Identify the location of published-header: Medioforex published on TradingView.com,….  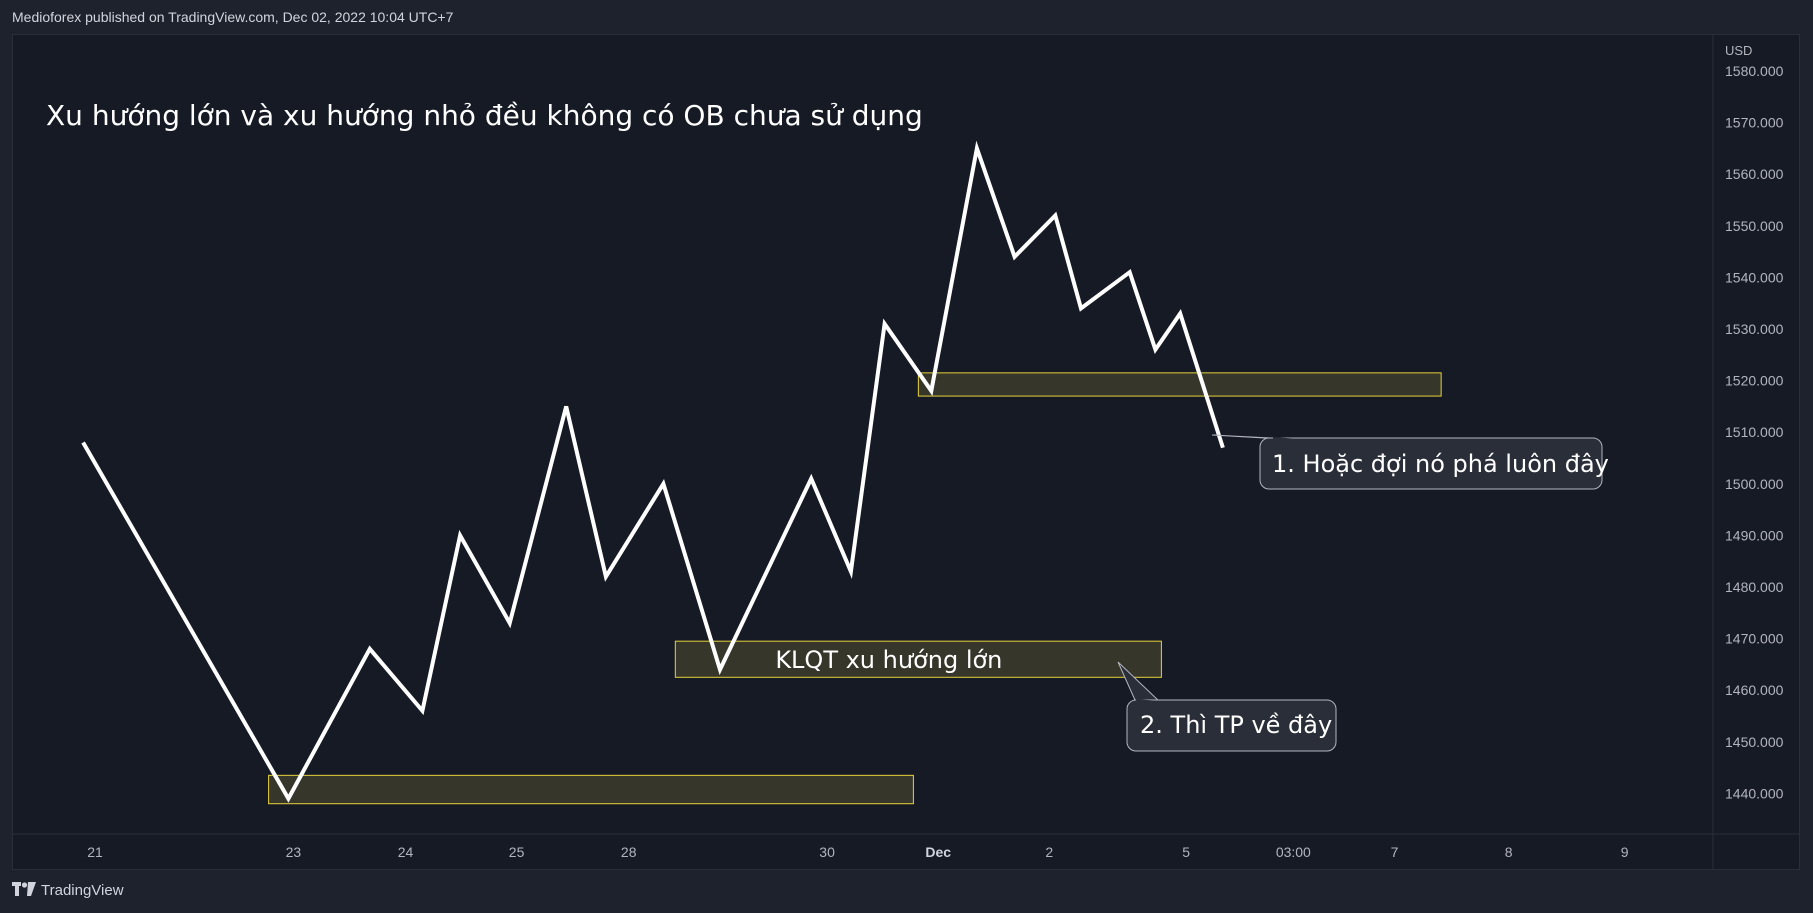
(233, 17).